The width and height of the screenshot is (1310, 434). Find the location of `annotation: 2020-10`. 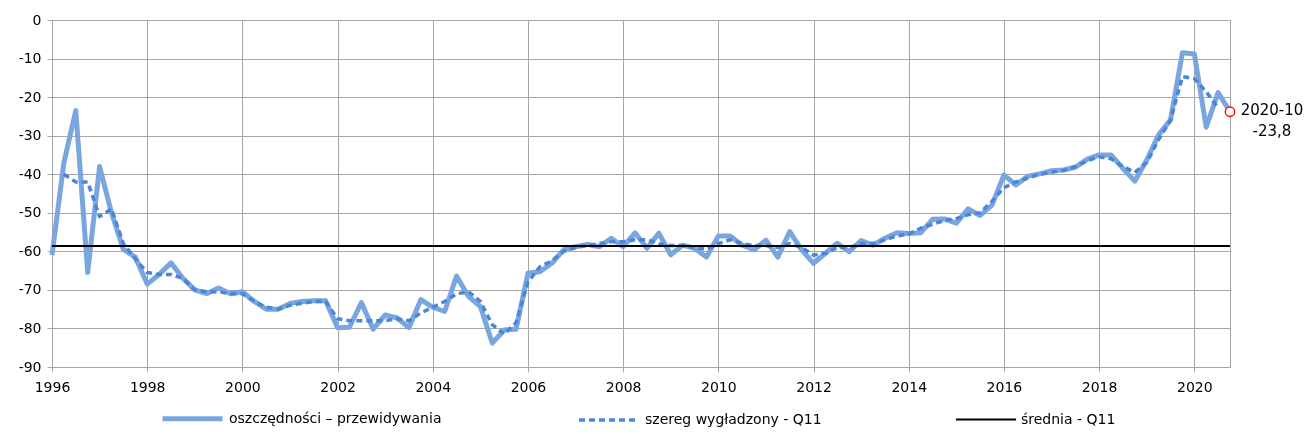

annotation: 2020-10 is located at coordinates (1272, 109).